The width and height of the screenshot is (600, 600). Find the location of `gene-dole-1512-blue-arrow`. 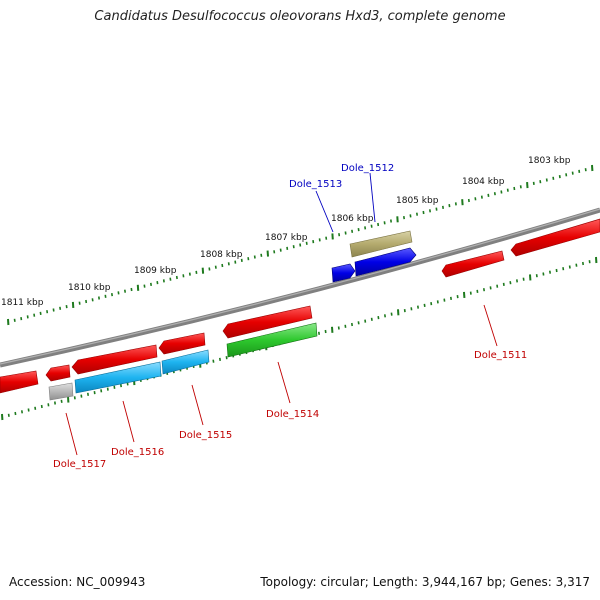

gene-dole-1512-blue-arrow is located at coordinates (385, 262).